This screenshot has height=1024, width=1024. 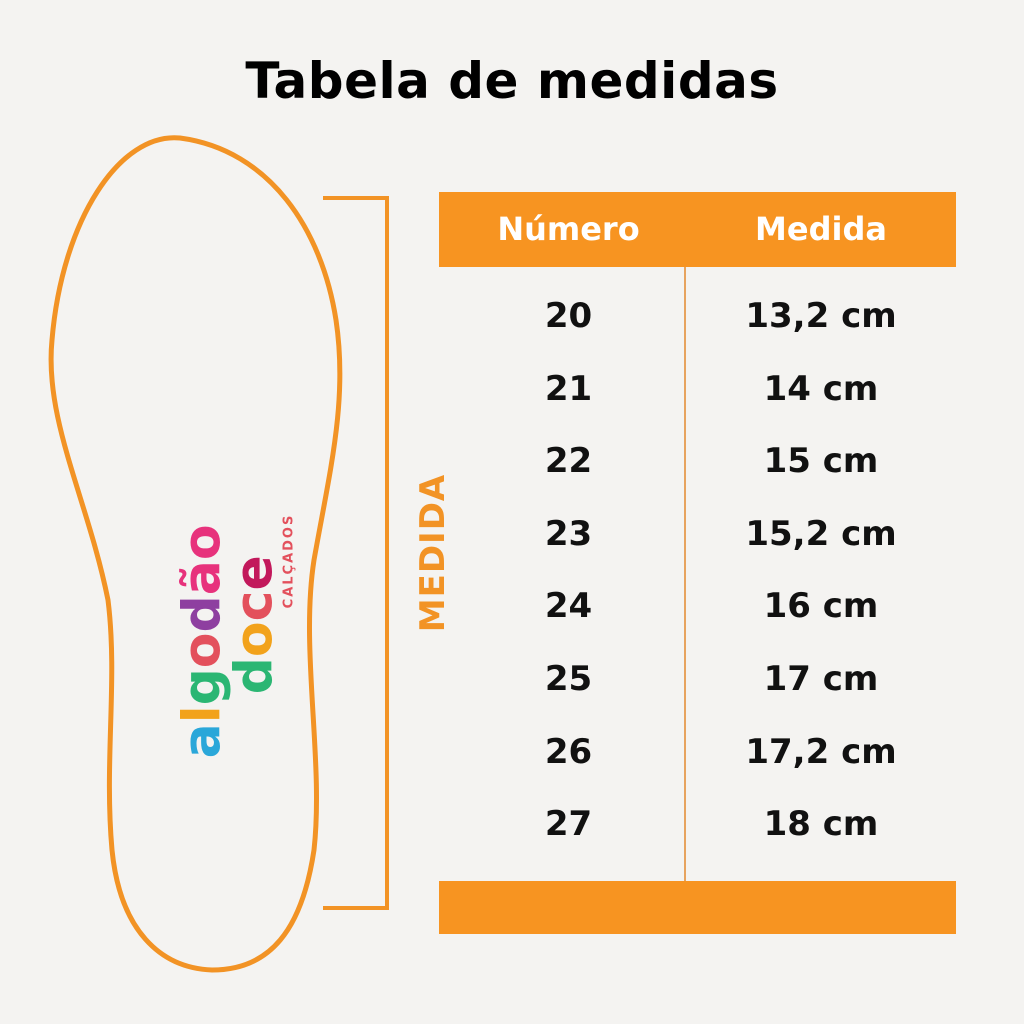 I want to click on page-title: Tabela de medidas, so click(x=512, y=81).